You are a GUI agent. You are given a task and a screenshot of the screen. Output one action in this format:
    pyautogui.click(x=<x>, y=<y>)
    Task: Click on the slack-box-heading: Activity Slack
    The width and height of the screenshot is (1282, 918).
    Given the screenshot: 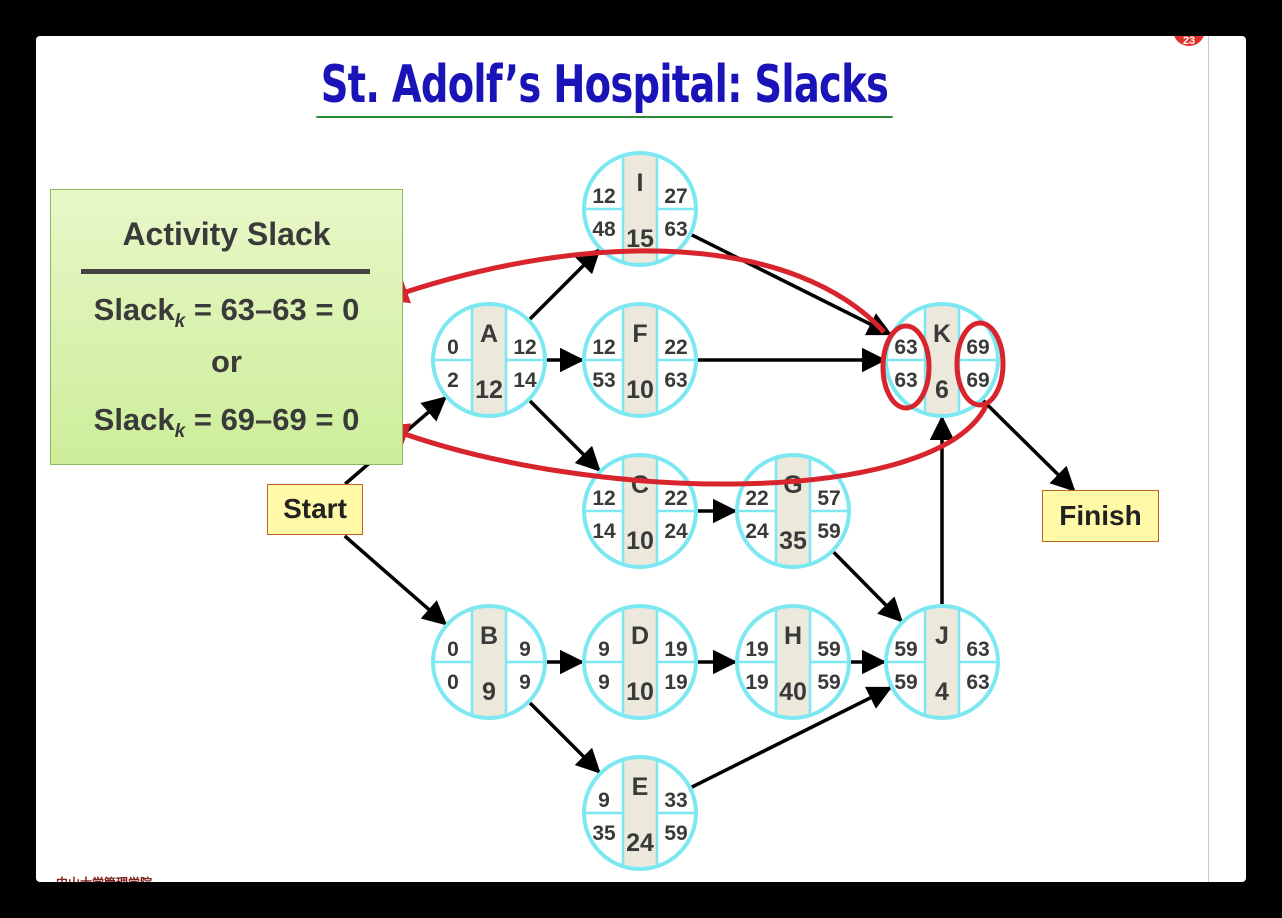 What is the action you would take?
    pyautogui.click(x=226, y=234)
    